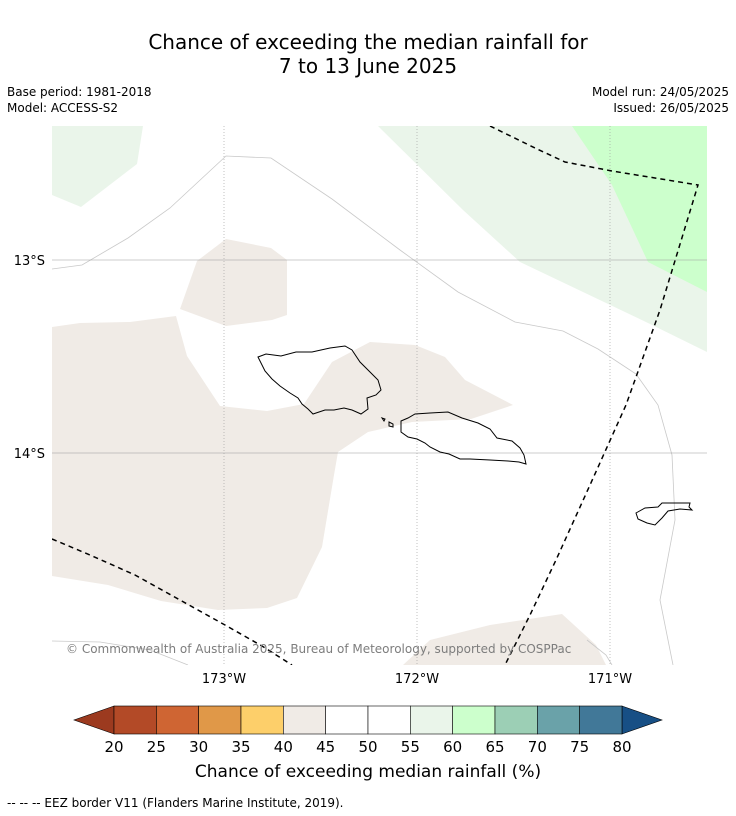  I want to click on region-40-45-south, so click(504, 639).